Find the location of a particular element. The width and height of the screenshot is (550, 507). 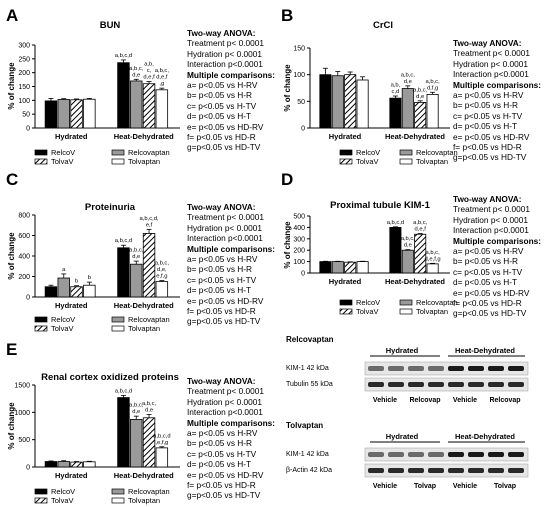

y-tick-label: 50 is located at coordinates (26, 115).